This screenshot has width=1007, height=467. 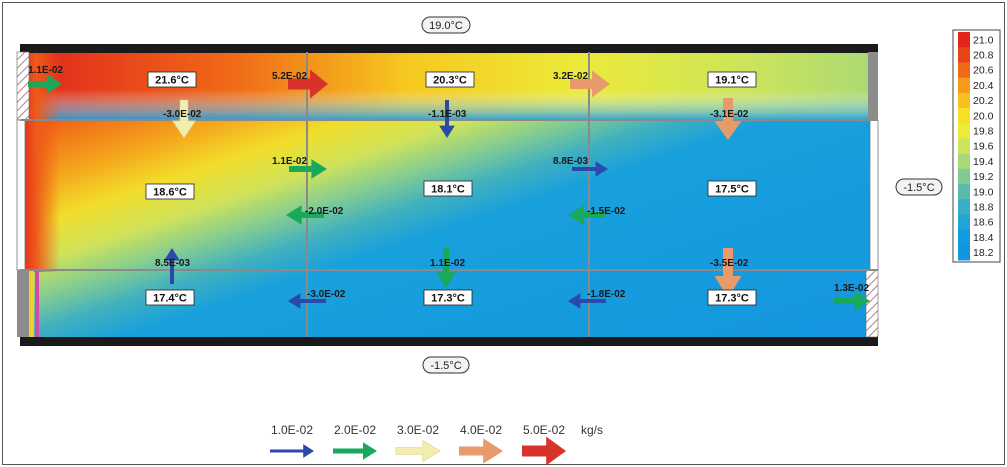 What do you see at coordinates (729, 263) in the screenshot?
I see `flow-rate-label: -3.5E-02` at bounding box center [729, 263].